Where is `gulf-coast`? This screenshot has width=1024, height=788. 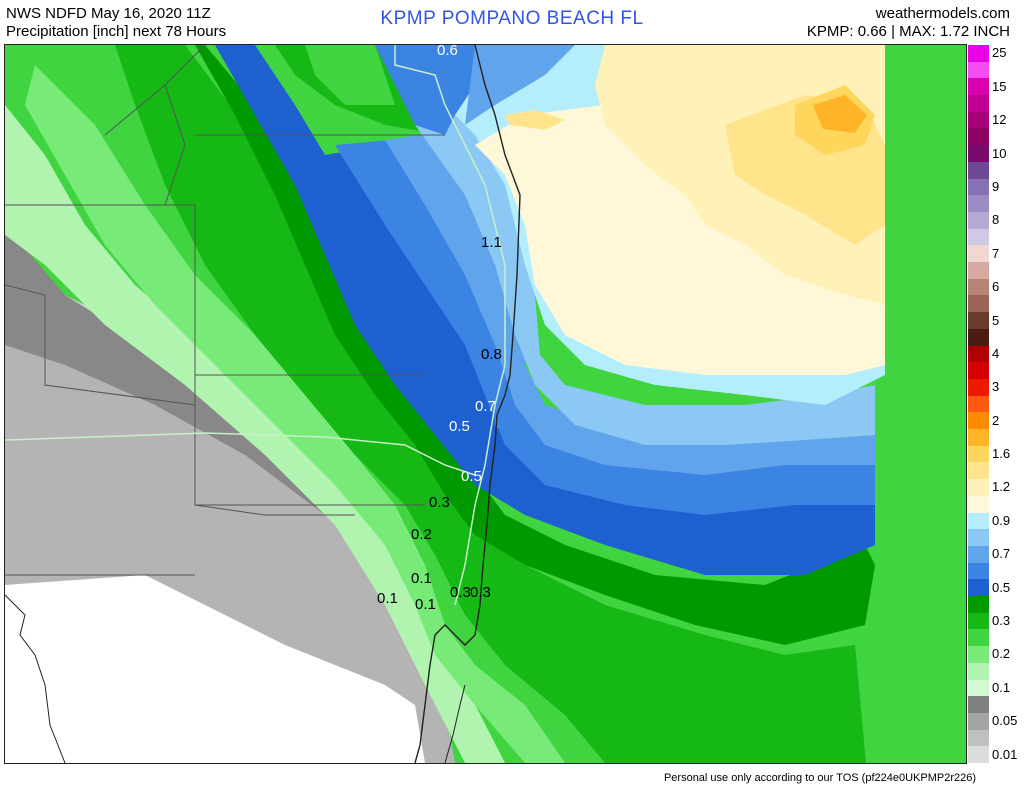 gulf-coast is located at coordinates (35, 678).